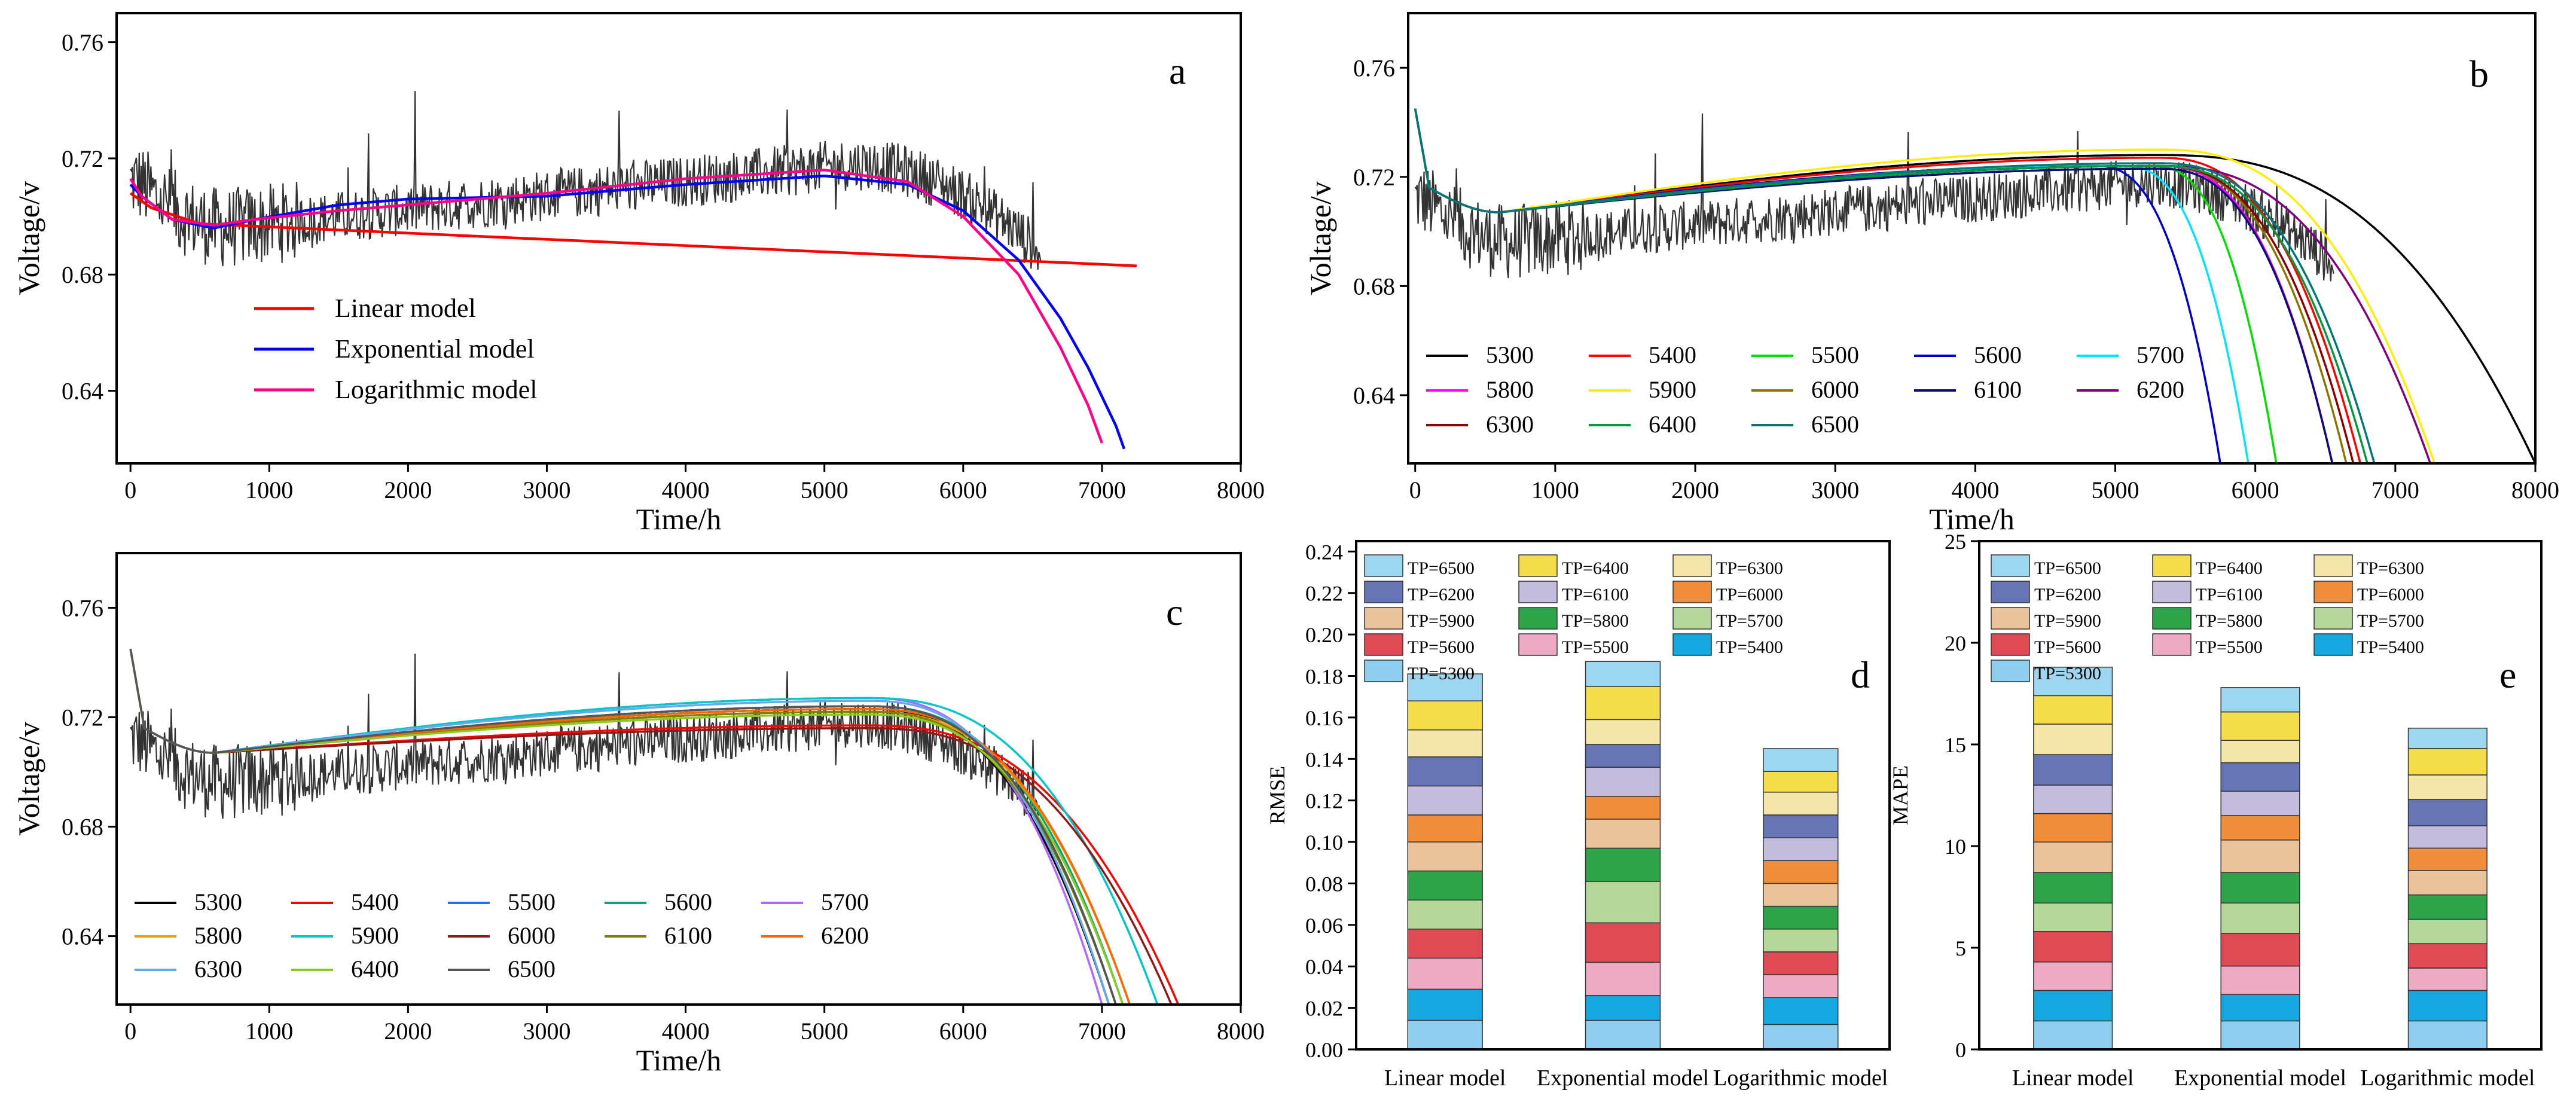 This screenshot has height=1102, width=2576. I want to click on x-tick-label: 5000, so click(825, 490).